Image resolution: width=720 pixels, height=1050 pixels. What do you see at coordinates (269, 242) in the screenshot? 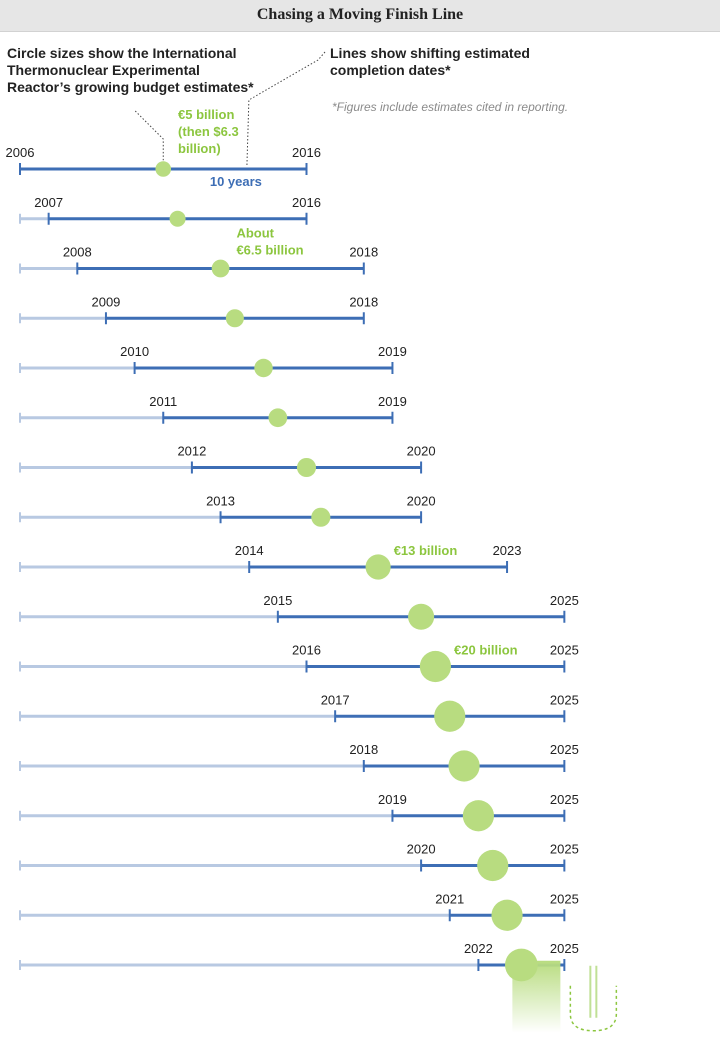
I see `budget-annotation: About €6.5 billion` at bounding box center [269, 242].